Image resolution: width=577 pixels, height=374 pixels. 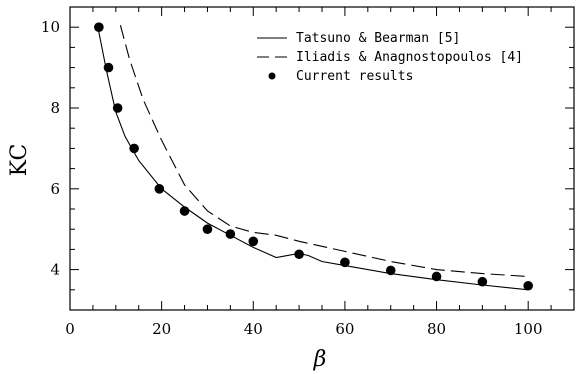 I want to click on x-tick-label: 0, so click(x=70, y=329).